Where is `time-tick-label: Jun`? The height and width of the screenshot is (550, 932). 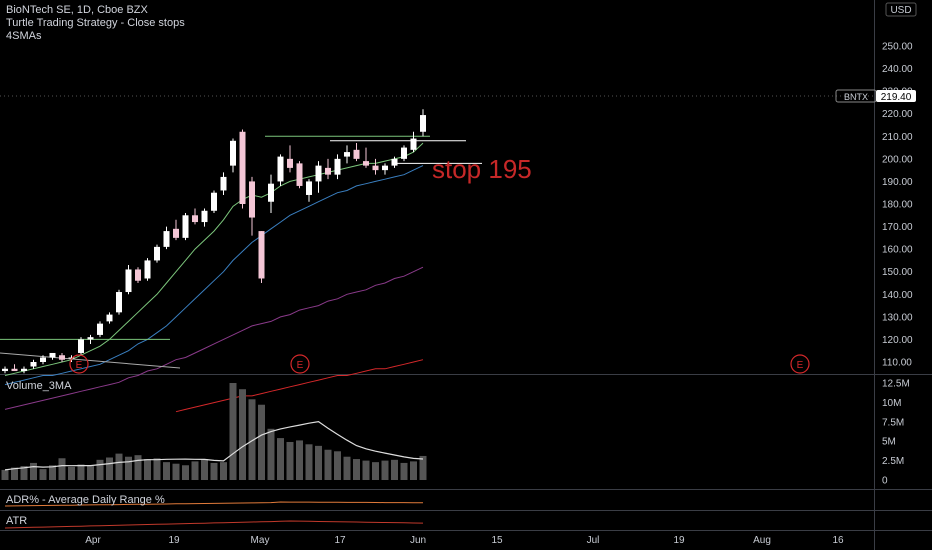
time-tick-label: Jun is located at coordinates (418, 540).